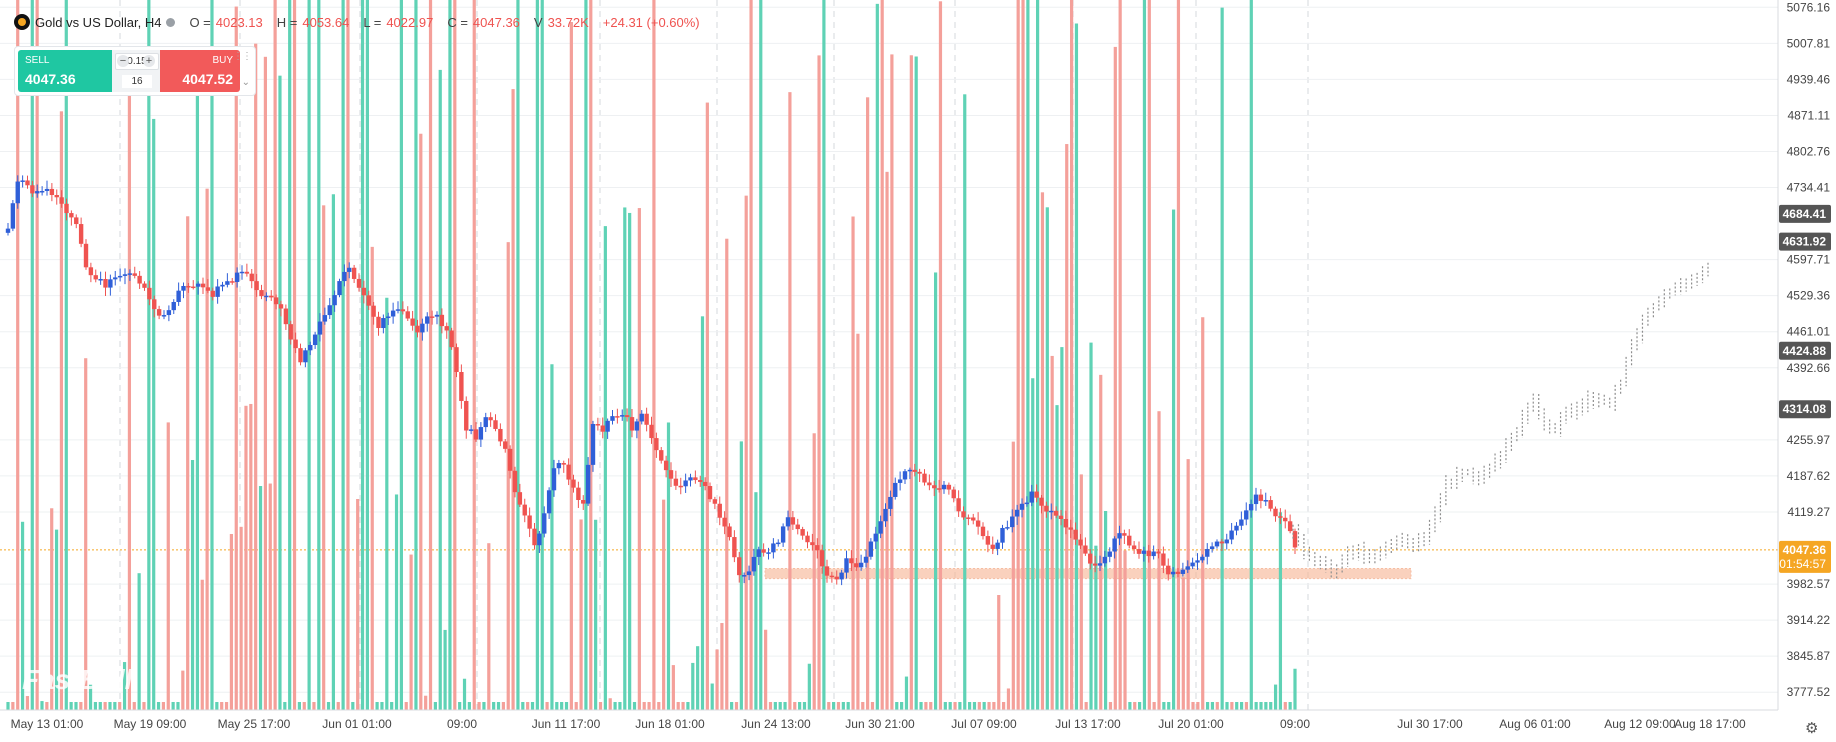  What do you see at coordinates (242, 56) in the screenshot?
I see `drag-handle-icon: ⋮⋮` at bounding box center [242, 56].